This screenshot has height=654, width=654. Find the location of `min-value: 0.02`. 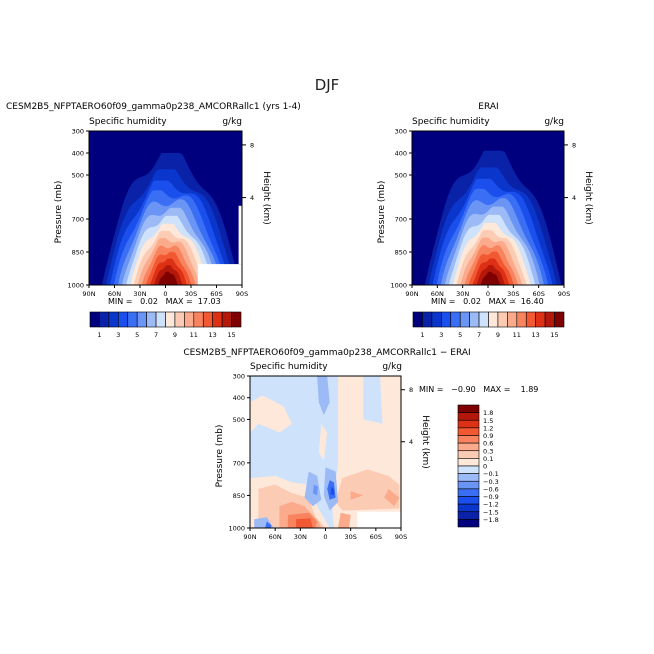

min-value: 0.02 is located at coordinates (149, 301).